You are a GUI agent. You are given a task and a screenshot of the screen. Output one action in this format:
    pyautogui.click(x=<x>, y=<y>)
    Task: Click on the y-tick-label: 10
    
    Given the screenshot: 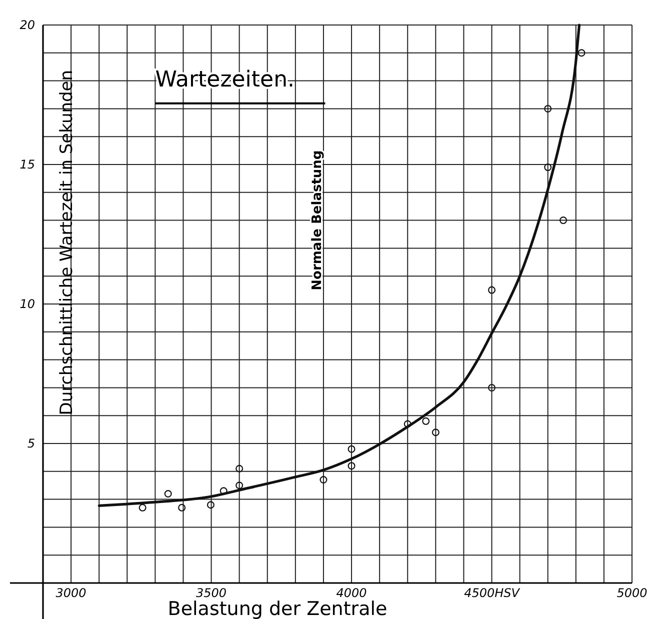 What is the action you would take?
    pyautogui.click(x=28, y=304)
    